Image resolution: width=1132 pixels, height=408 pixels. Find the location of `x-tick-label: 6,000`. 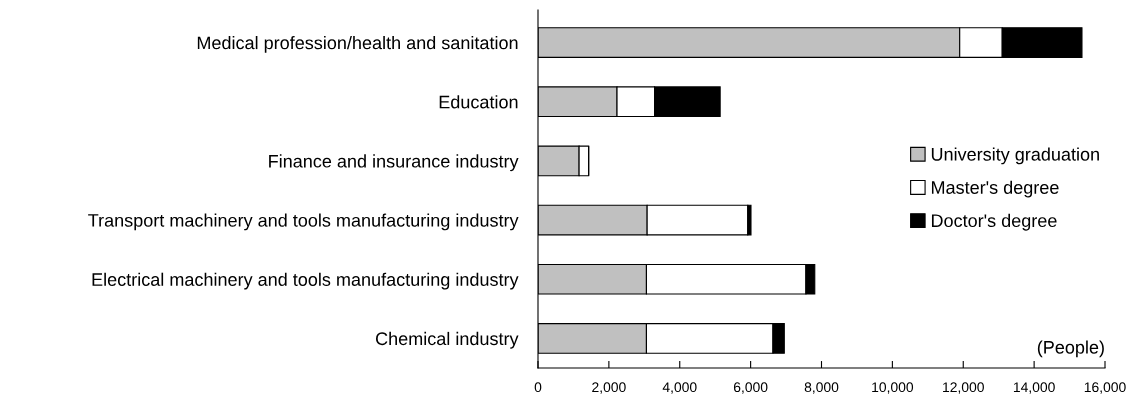

x-tick-label: 6,000 is located at coordinates (750, 388).